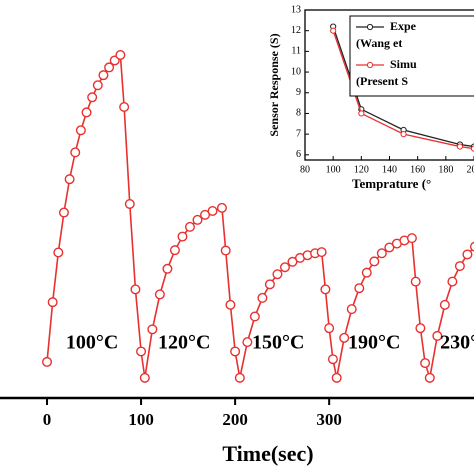 The image size is (474, 474). I want to click on y-tick-label: 12, so click(296, 30).